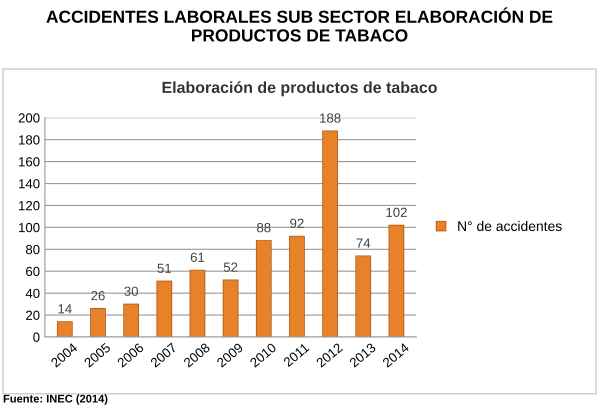  What do you see at coordinates (36, 337) in the screenshot?
I see `y-tick-label: 0` at bounding box center [36, 337].